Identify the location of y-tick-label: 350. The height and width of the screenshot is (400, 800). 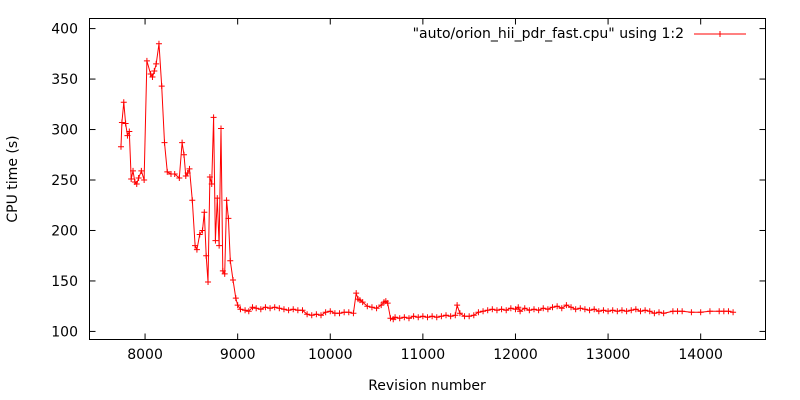
(64, 80).